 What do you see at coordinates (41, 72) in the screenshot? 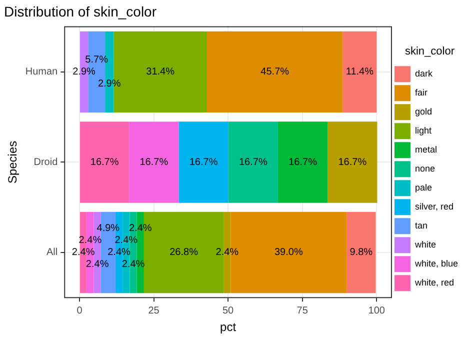
I see `y-tick-label: Human` at bounding box center [41, 72].